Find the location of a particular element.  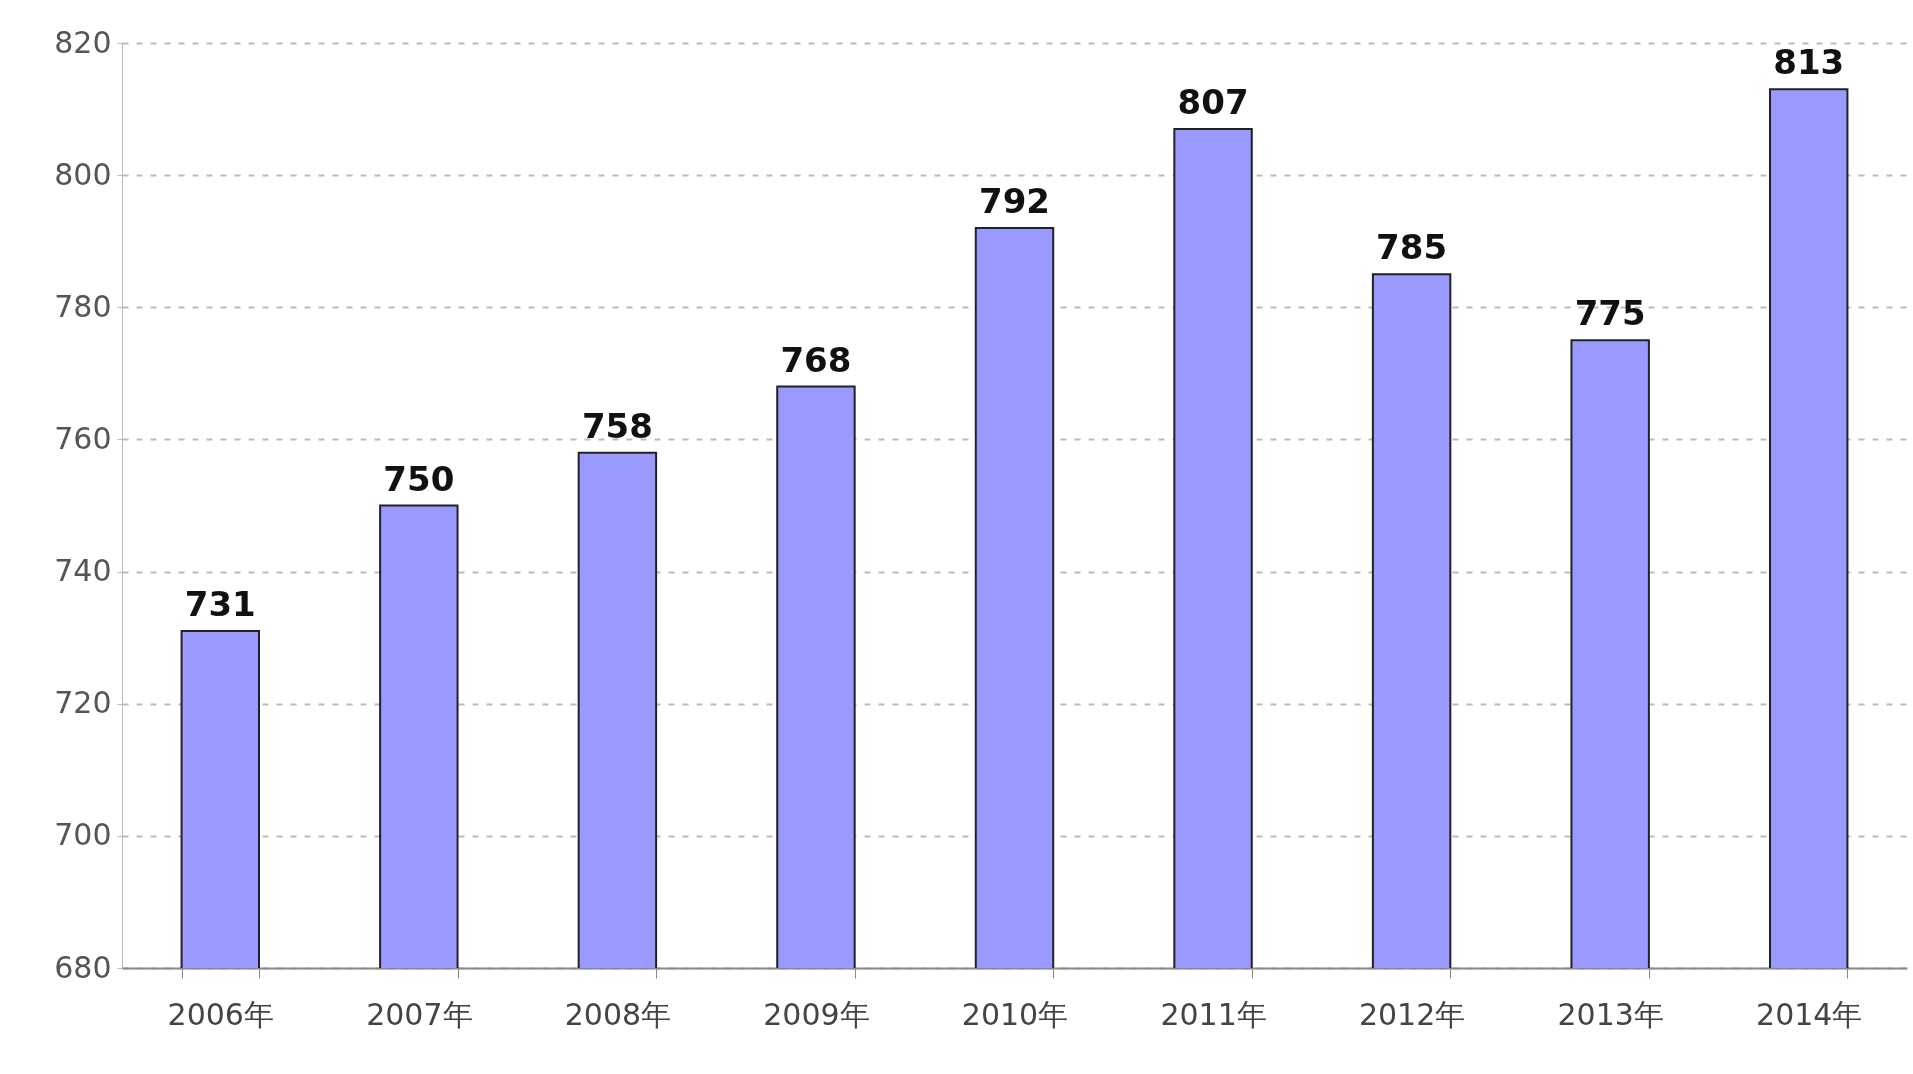

x-tick-label: 2008年 is located at coordinates (618, 1014).